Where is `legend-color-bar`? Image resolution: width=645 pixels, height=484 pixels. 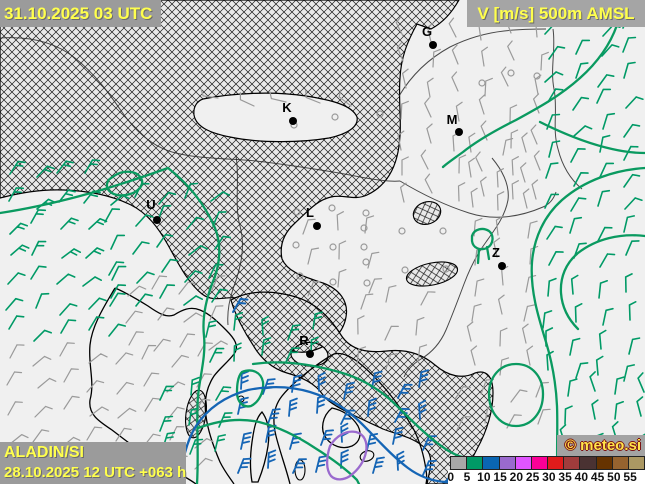 legend-color-bar is located at coordinates (547, 463).